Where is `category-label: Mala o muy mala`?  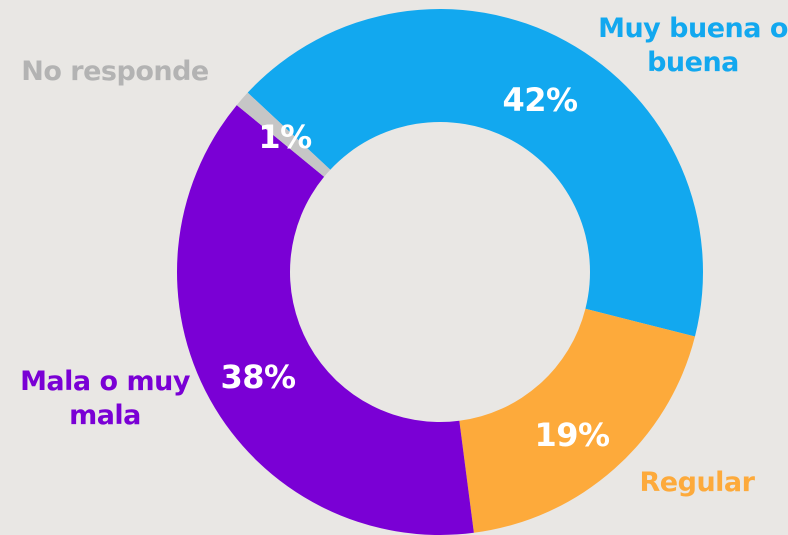 category-label: Mala o muy mala is located at coordinates (105, 398).